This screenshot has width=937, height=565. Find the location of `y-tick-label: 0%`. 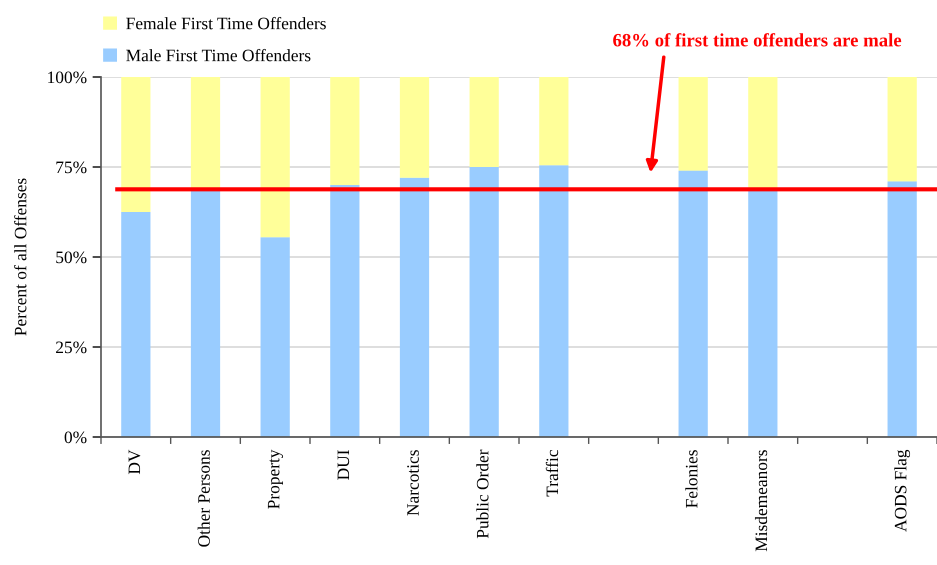

y-tick-label: 0% is located at coordinates (75, 437).